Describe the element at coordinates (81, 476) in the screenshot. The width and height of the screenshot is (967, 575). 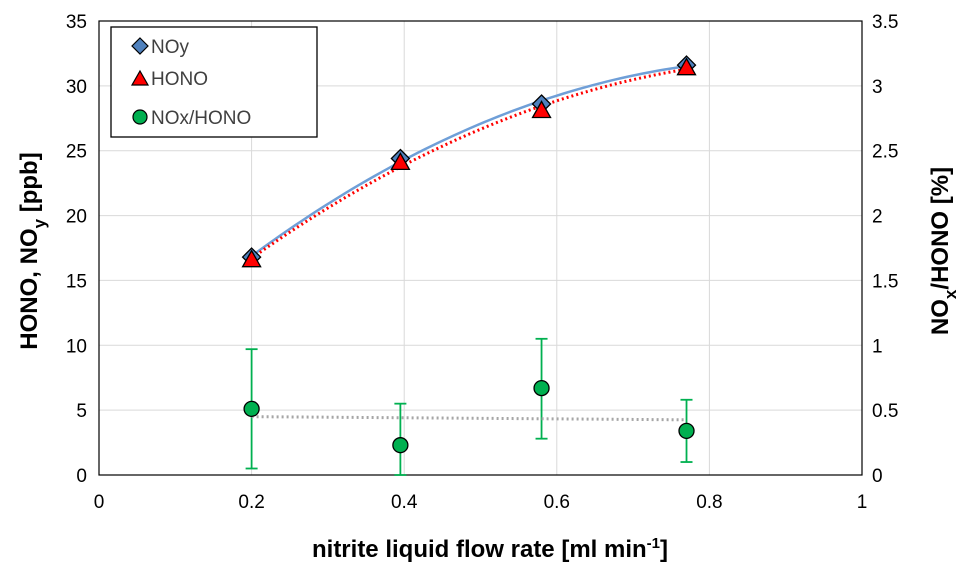
I see `y-tick-label-0: 0` at that location.